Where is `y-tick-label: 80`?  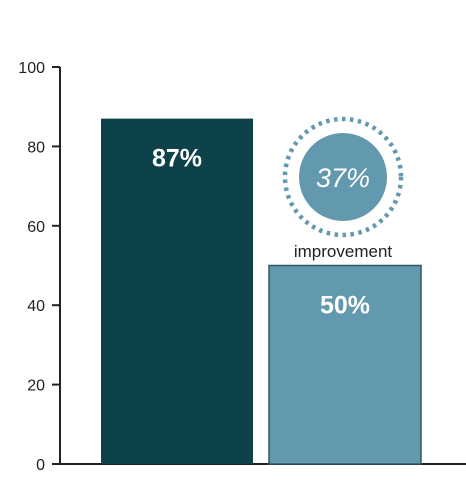
y-tick-label: 80 is located at coordinates (36, 147).